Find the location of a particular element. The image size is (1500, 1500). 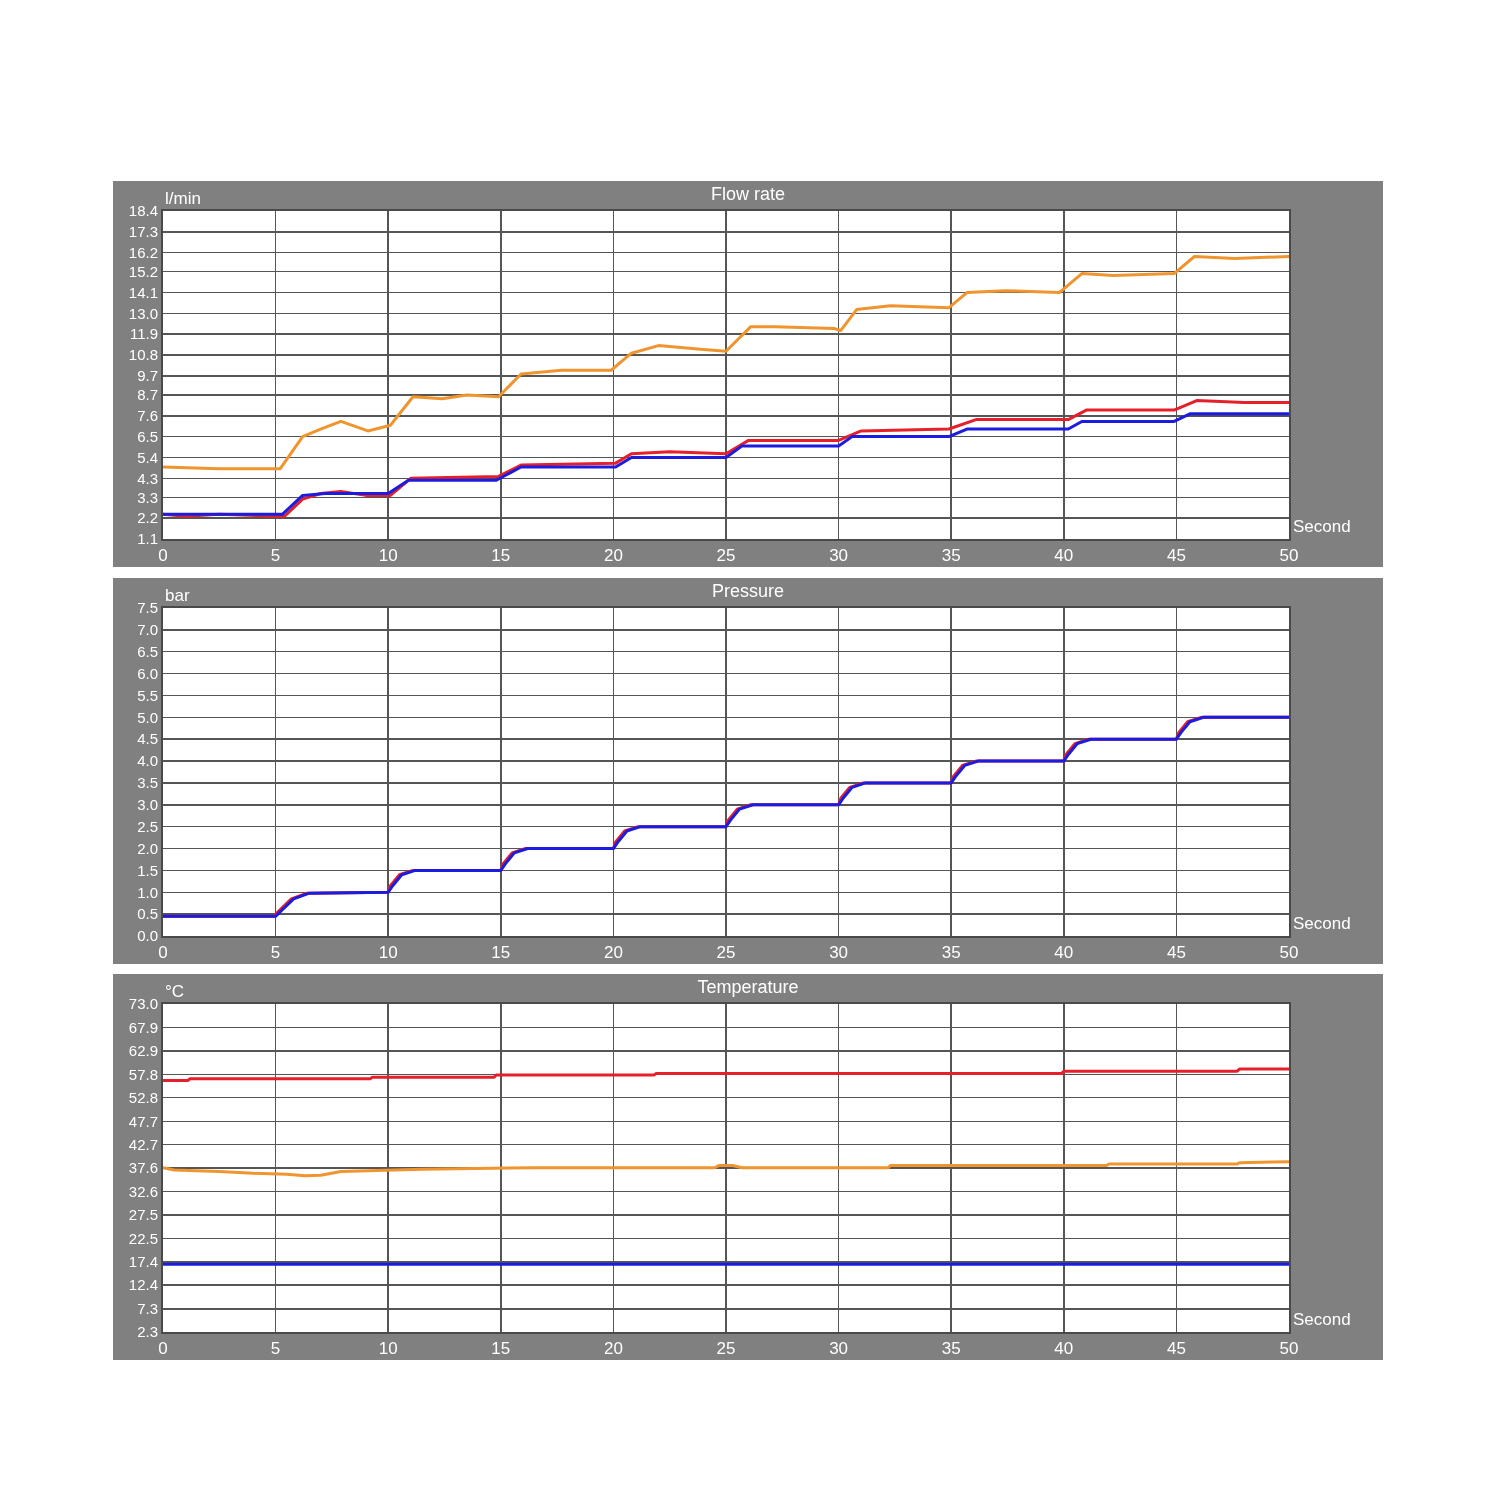

y-axis-title: l/min is located at coordinates (183, 198).